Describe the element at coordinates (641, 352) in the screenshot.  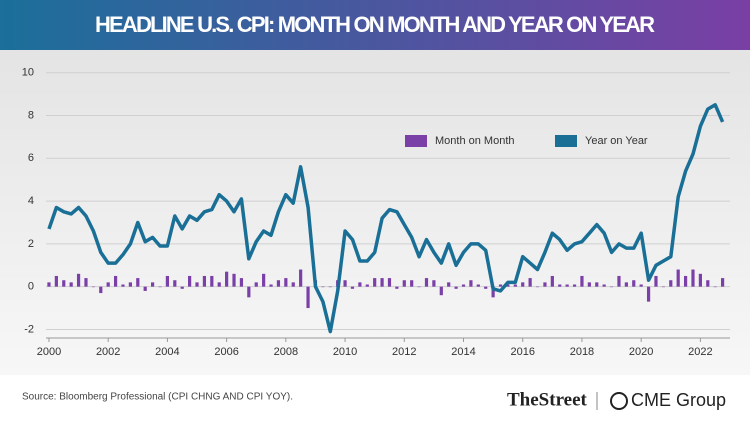
I see `x-tick-label: 2020` at that location.